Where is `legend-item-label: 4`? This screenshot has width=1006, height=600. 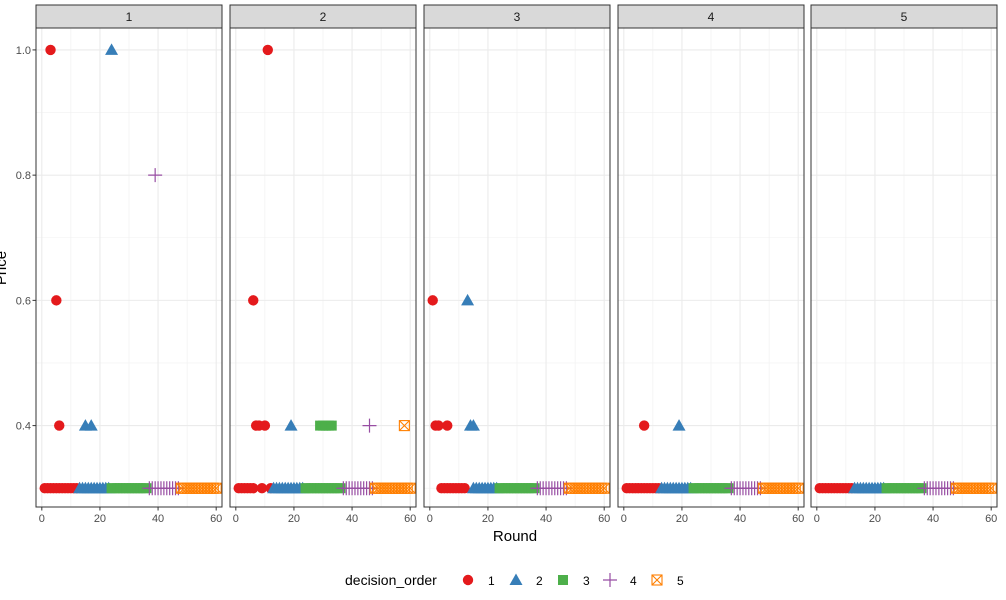
legend-item-label: 4 is located at coordinates (633, 581).